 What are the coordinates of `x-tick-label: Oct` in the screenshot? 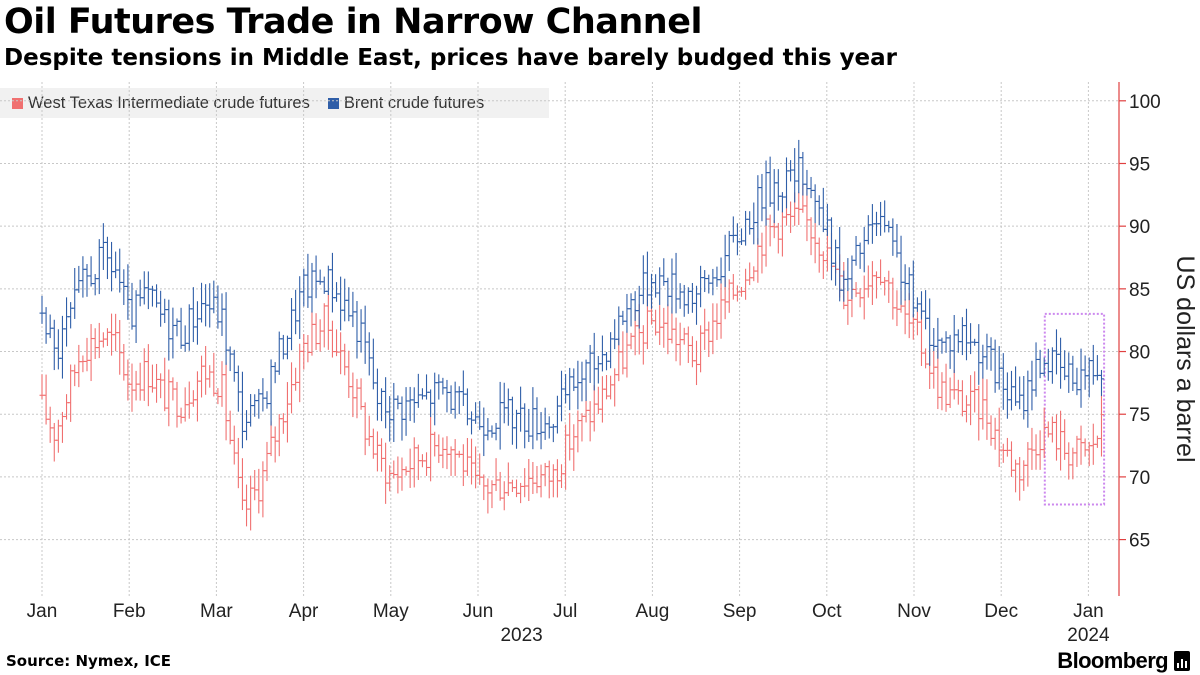 It's located at (827, 611).